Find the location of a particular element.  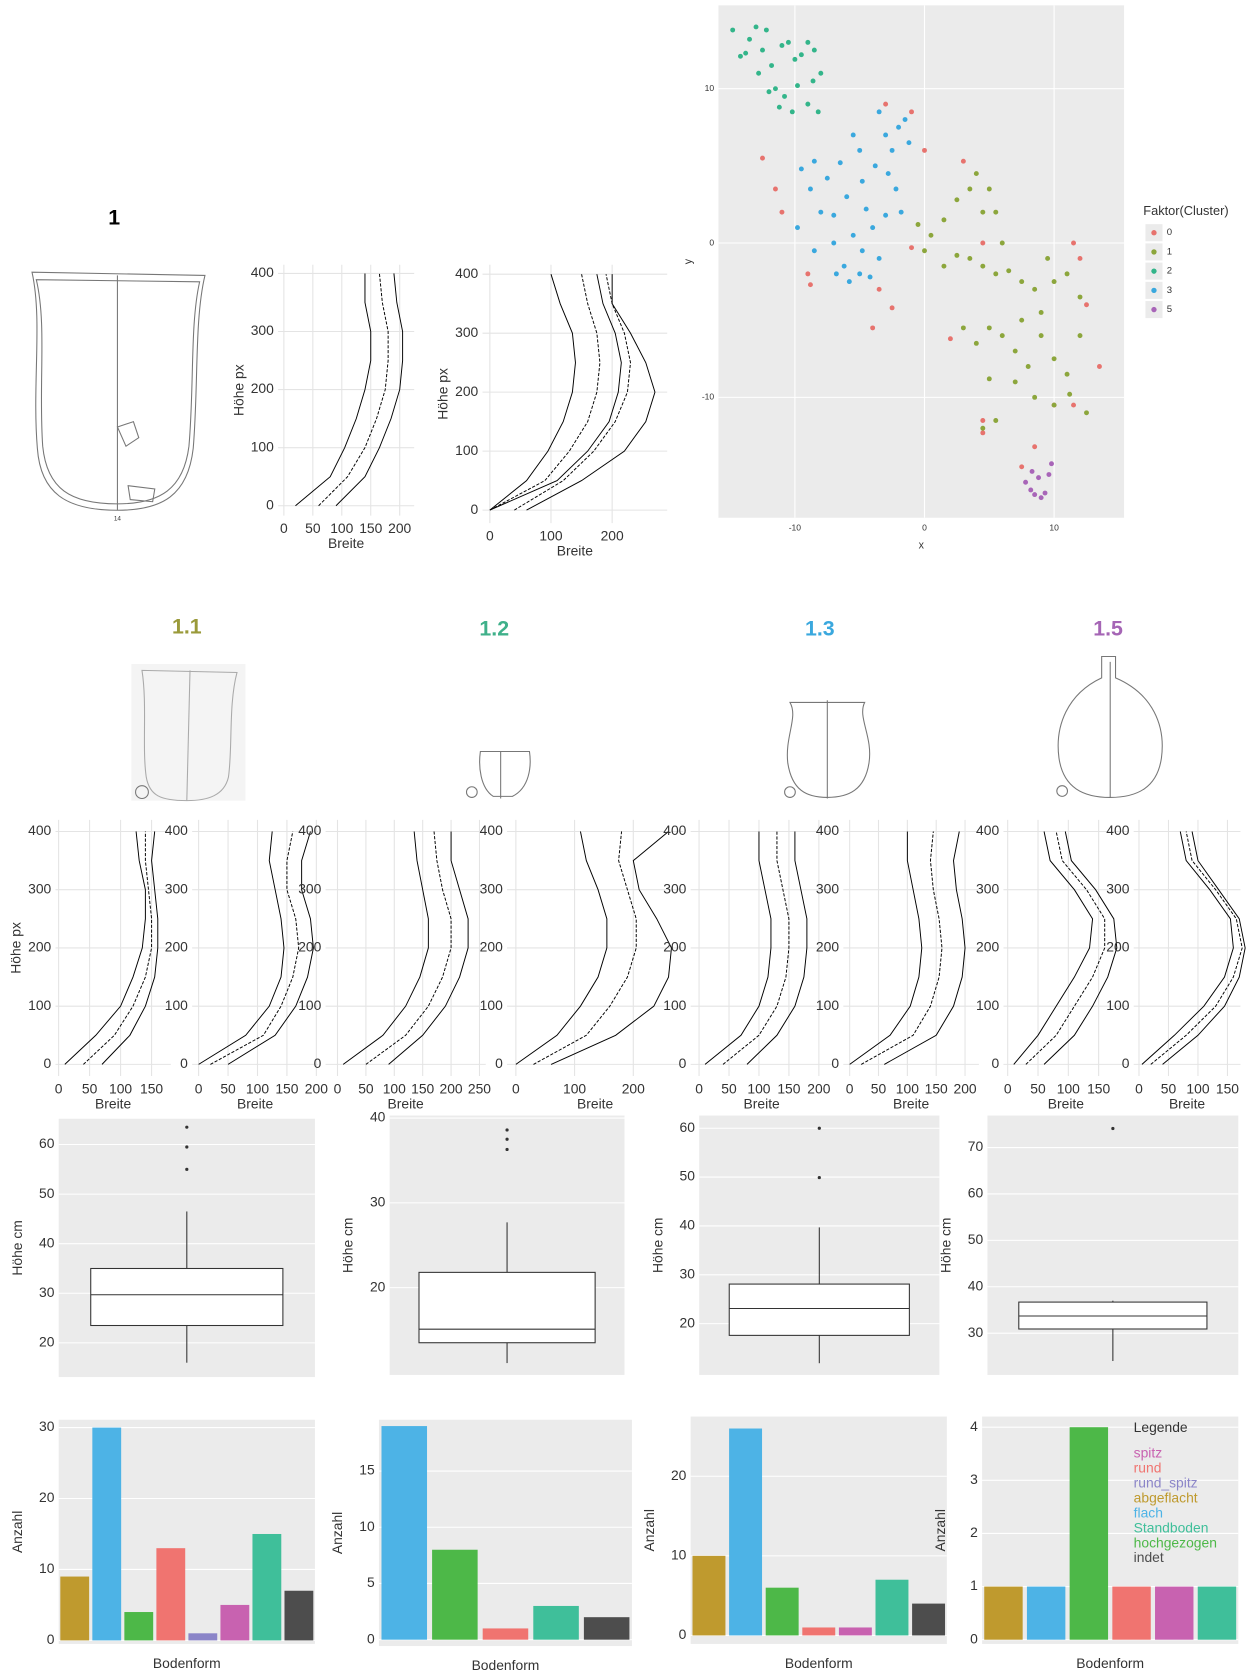

legend-label: 0 is located at coordinates (1169, 232).